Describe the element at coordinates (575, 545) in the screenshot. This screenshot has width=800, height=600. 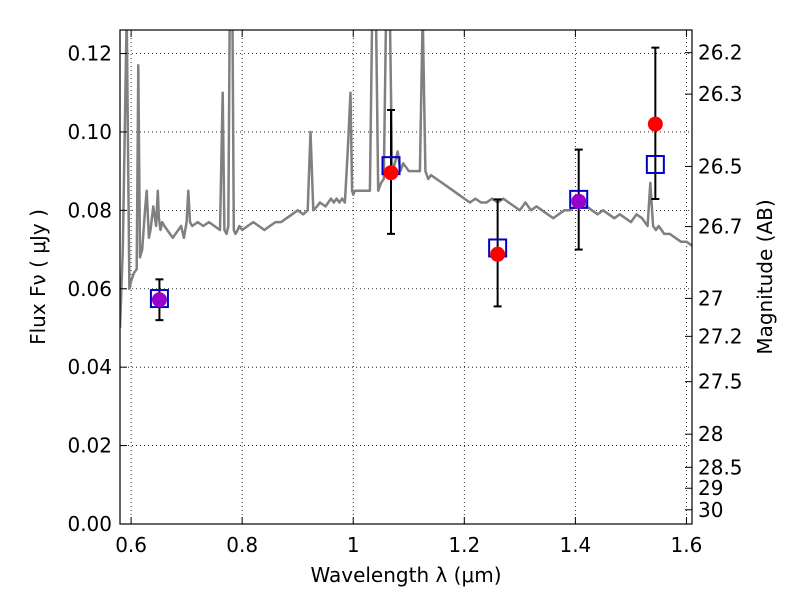
I see `x-tick-label: 1.4` at that location.